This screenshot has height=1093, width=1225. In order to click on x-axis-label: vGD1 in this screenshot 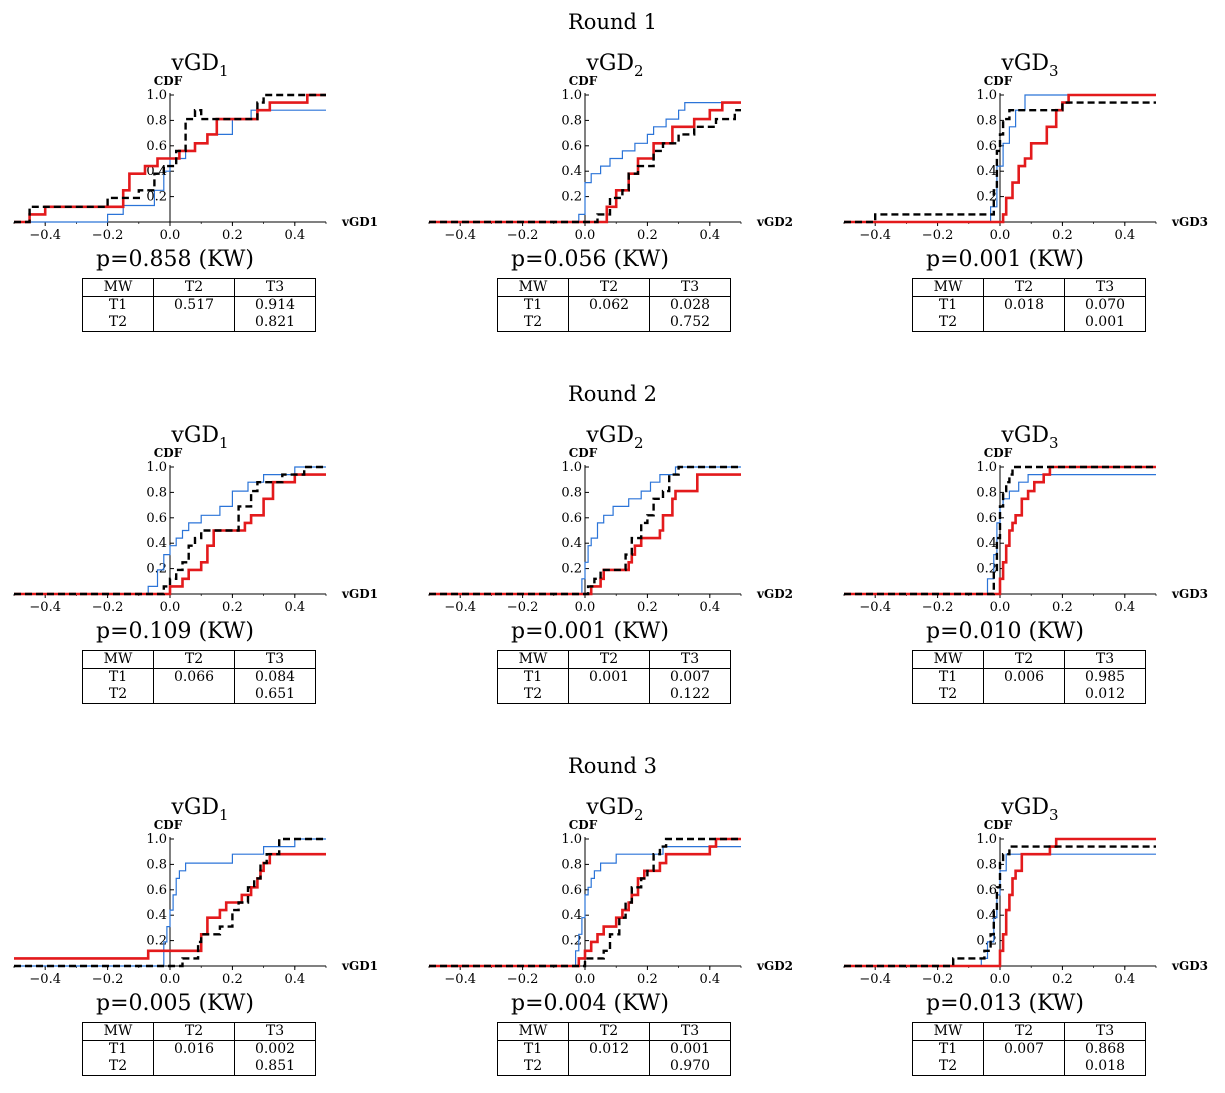, I will do `click(359, 966)`.